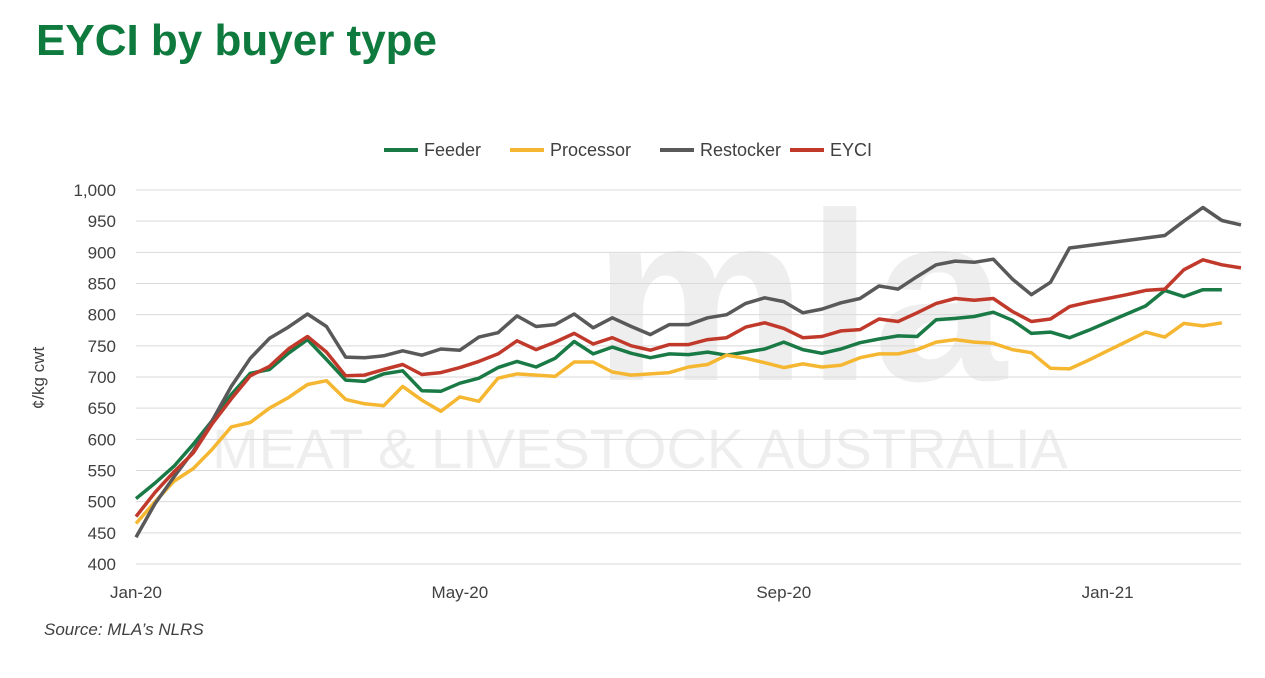 The image size is (1265, 678). What do you see at coordinates (1108, 592) in the screenshot?
I see `x-tick-label: Jan-21` at bounding box center [1108, 592].